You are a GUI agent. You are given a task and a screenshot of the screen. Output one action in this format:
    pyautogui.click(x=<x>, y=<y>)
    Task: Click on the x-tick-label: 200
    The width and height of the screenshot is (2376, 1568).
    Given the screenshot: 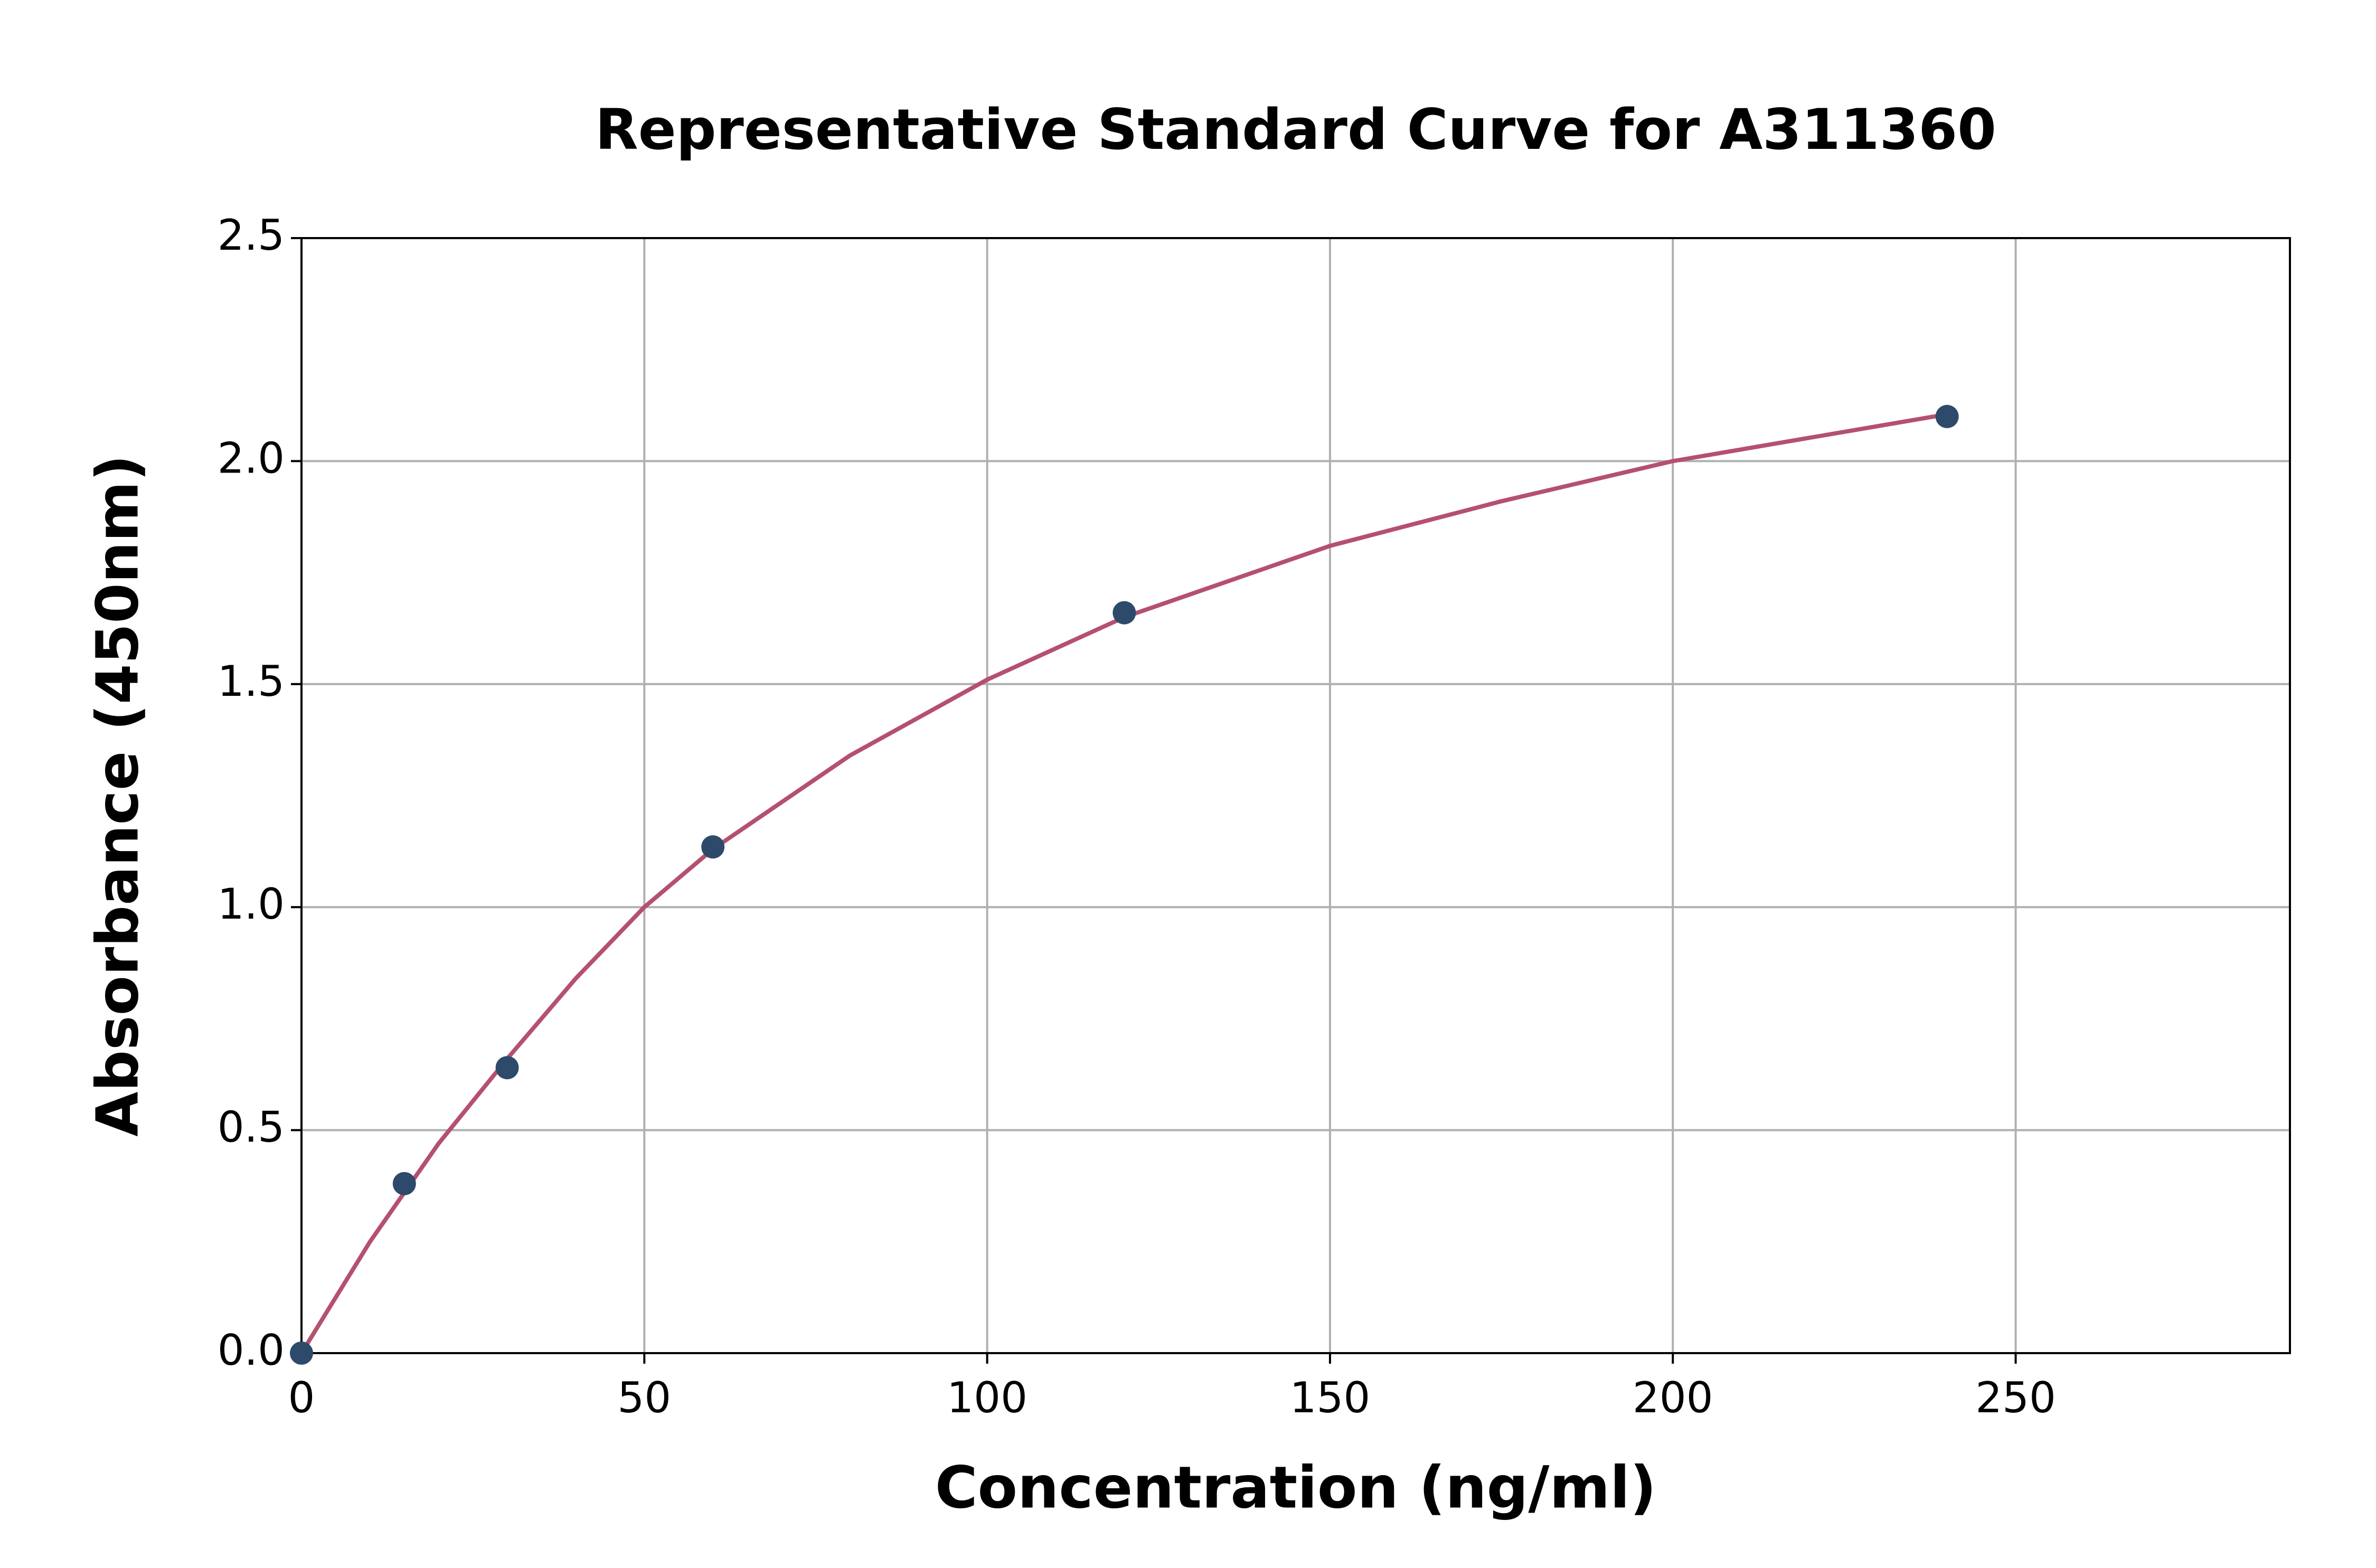 What is the action you would take?
    pyautogui.click(x=1673, y=1397)
    